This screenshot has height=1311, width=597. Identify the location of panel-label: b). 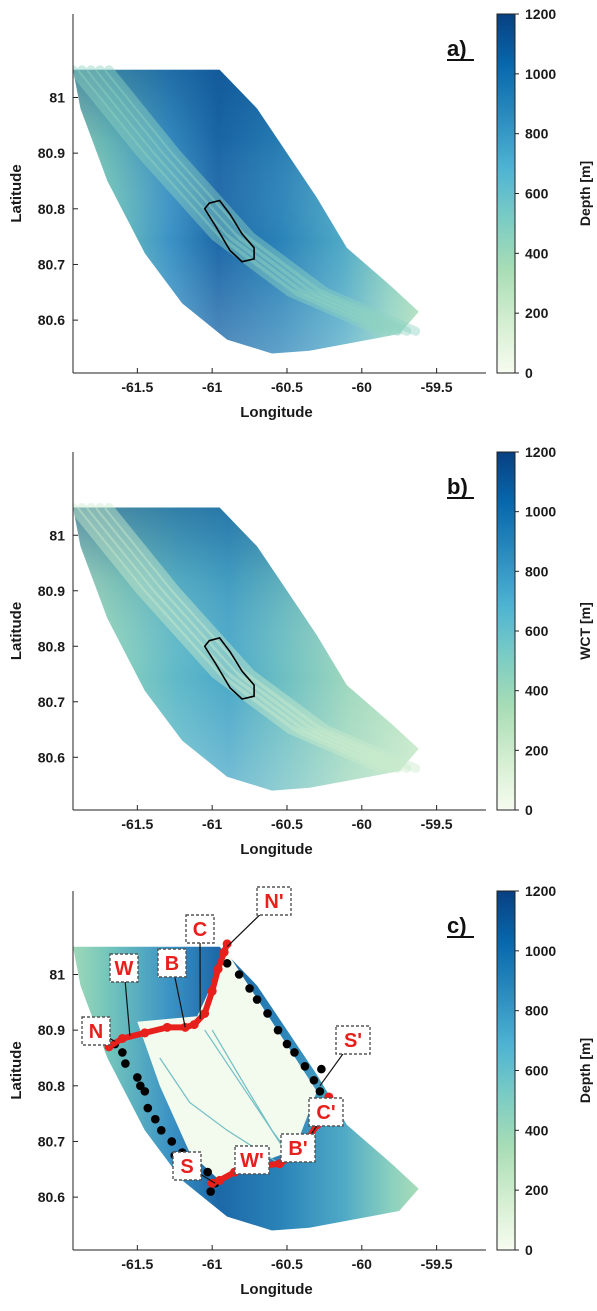
(457, 486).